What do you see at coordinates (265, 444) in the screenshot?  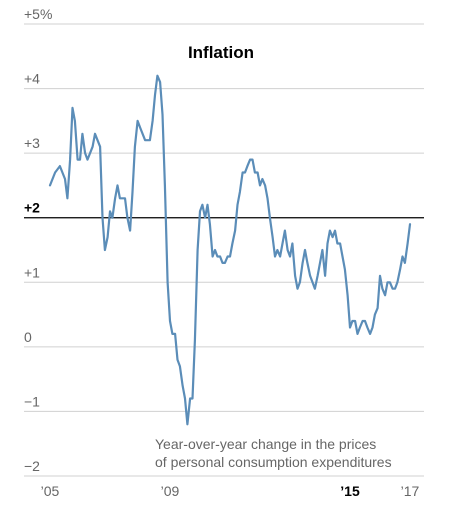 I see `annotation-line-1: Year-over-year change in the prices` at bounding box center [265, 444].